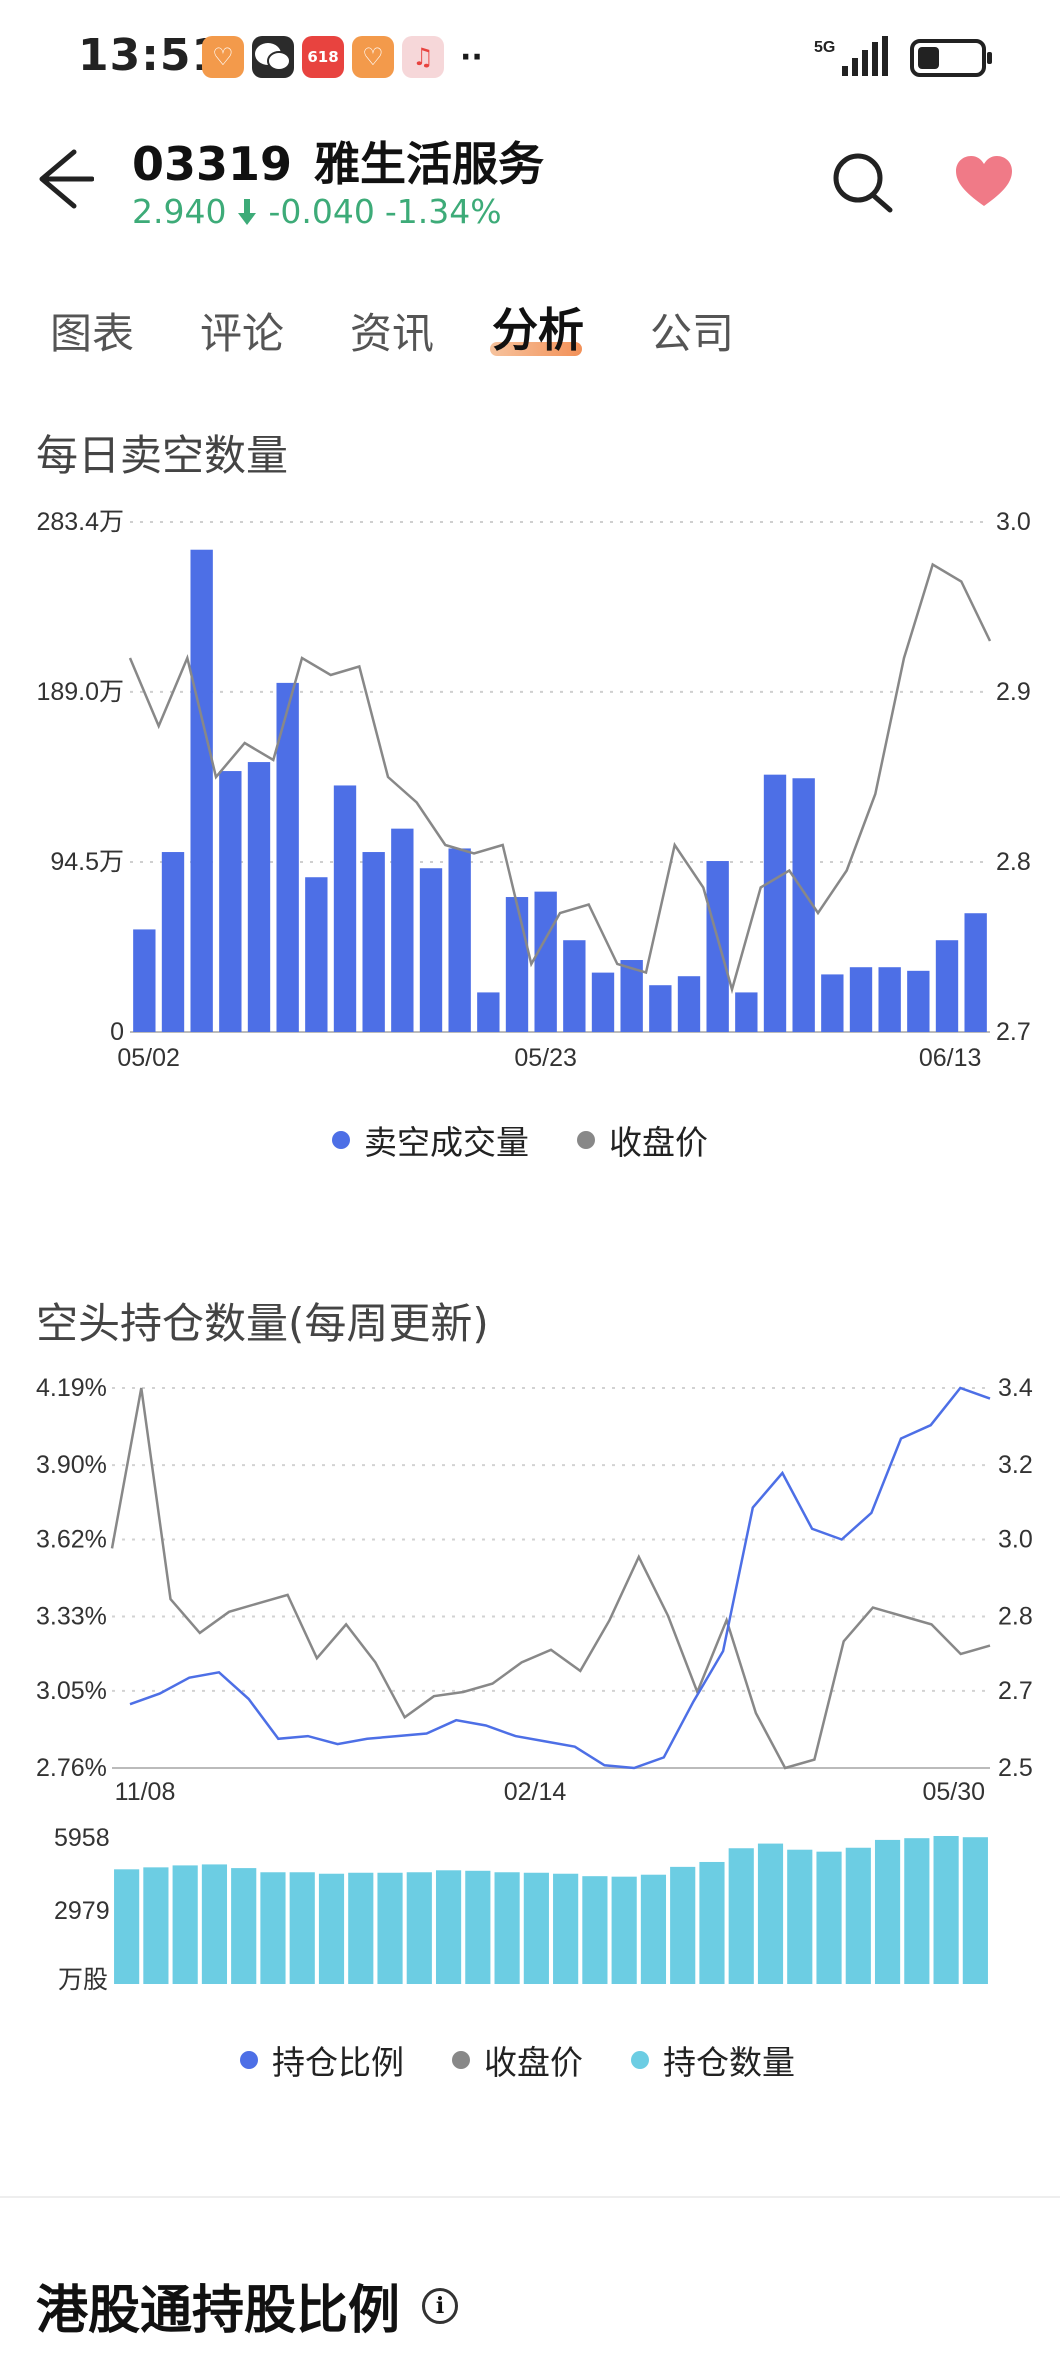 This screenshot has width=1060, height=2376. What do you see at coordinates (249, 2060) in the screenshot?
I see `legend-dot-position-ratio` at bounding box center [249, 2060].